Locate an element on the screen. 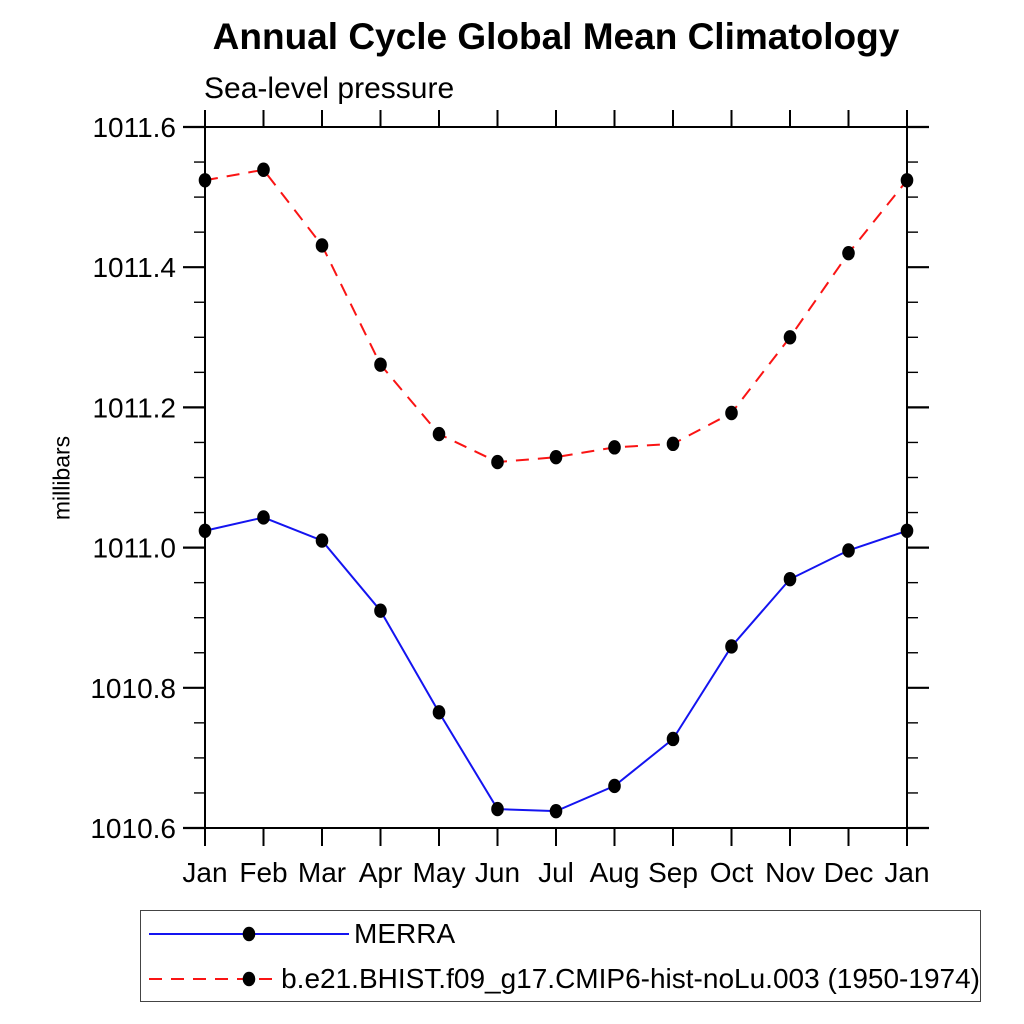 This screenshot has height=1024, width=1024. x-tick-label: Dec is located at coordinates (849, 872).